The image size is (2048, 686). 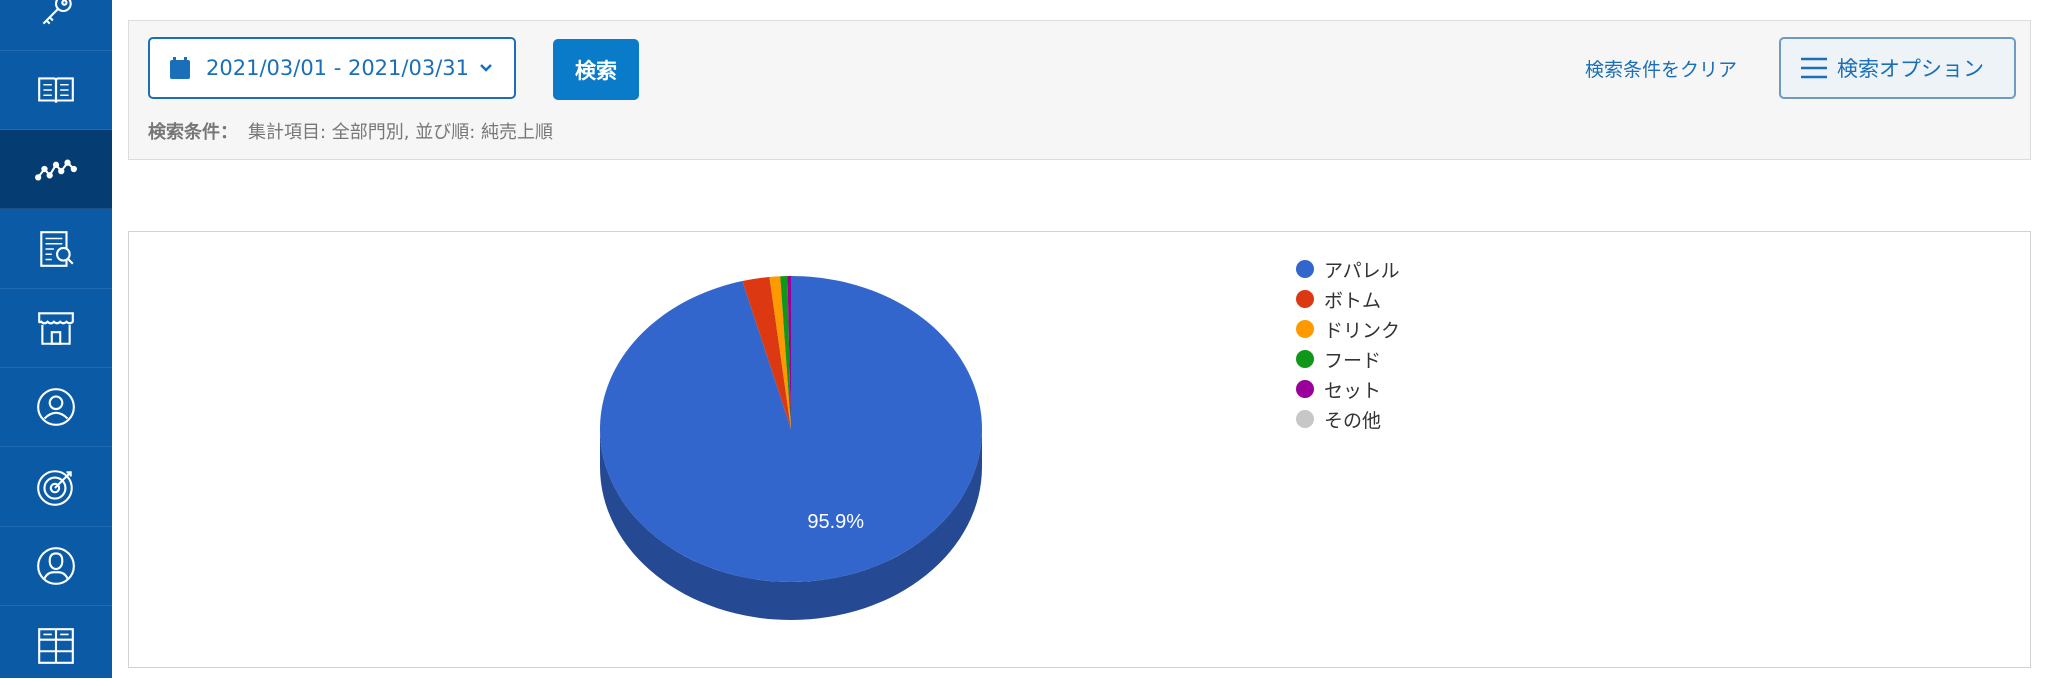 What do you see at coordinates (1362, 270) in the screenshot?
I see `legend-label: アパレル` at bounding box center [1362, 270].